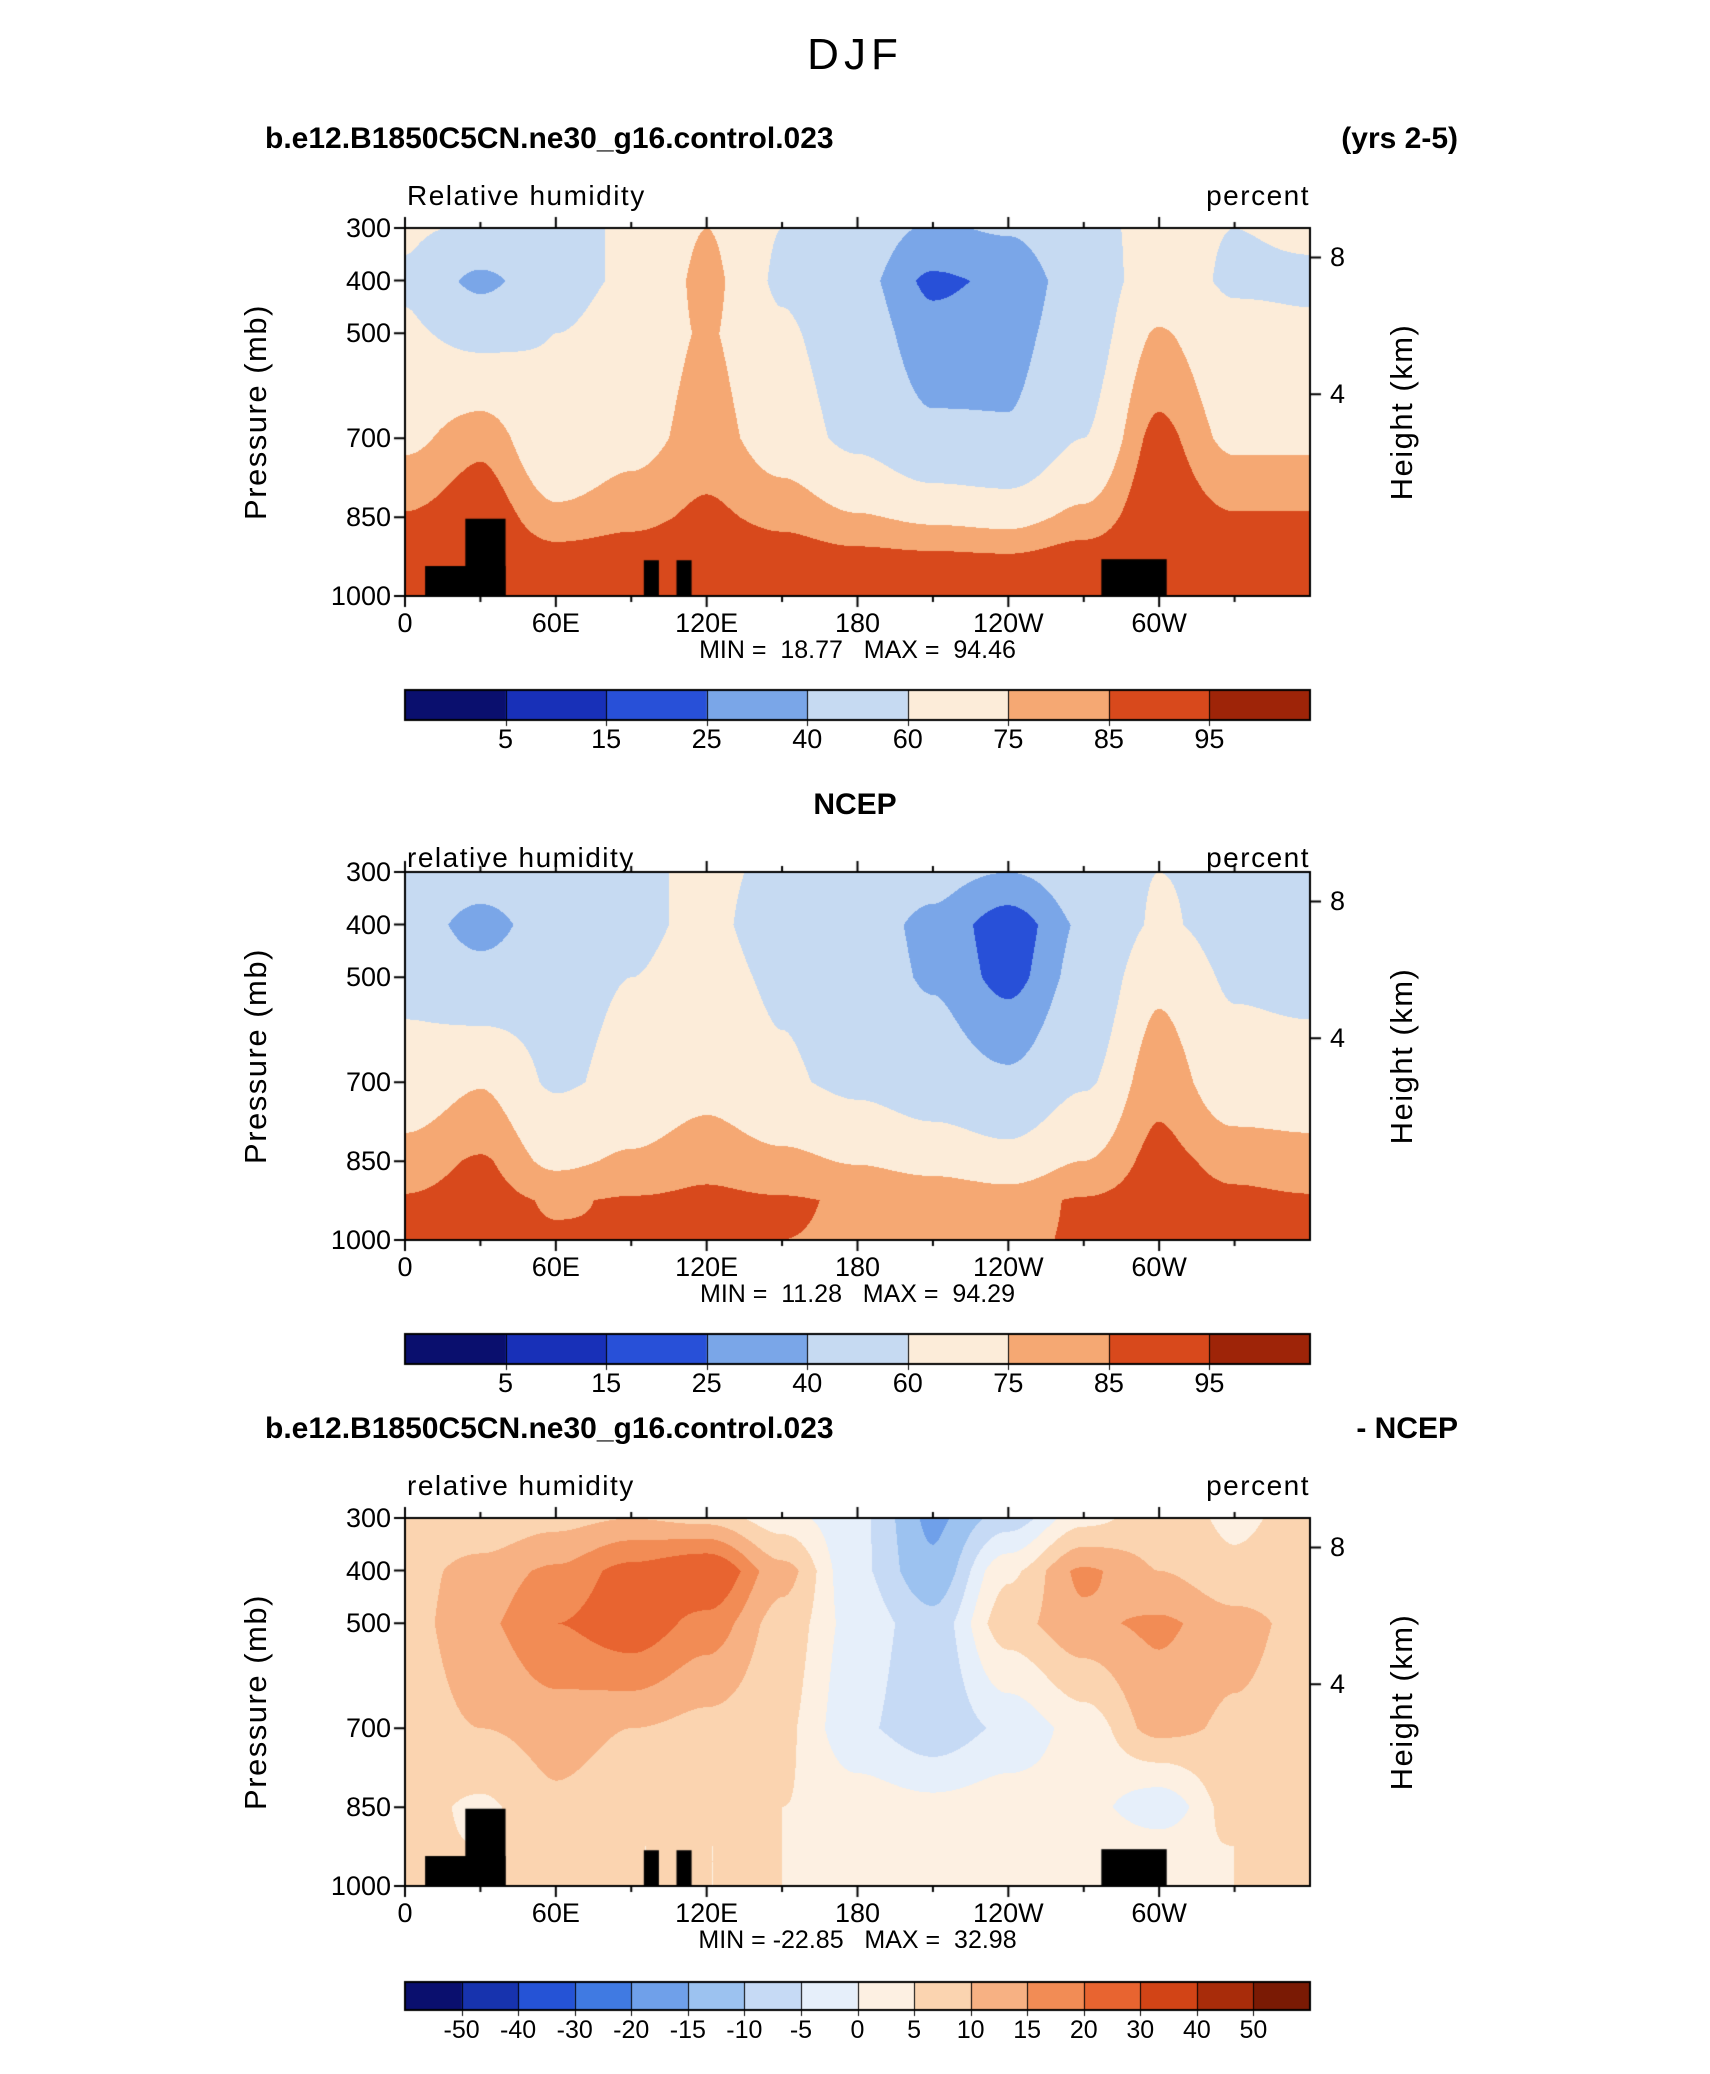 This screenshot has width=1710, height=2074. Describe the element at coordinates (857, 709) in the screenshot. I see `colorbar-model` at that location.